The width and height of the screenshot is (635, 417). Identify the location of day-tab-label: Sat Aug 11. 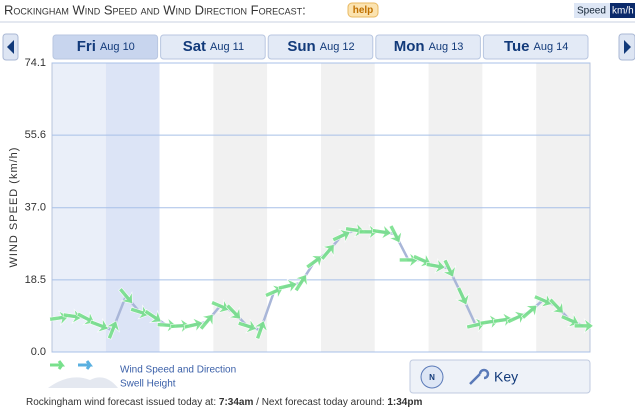
(213, 46).